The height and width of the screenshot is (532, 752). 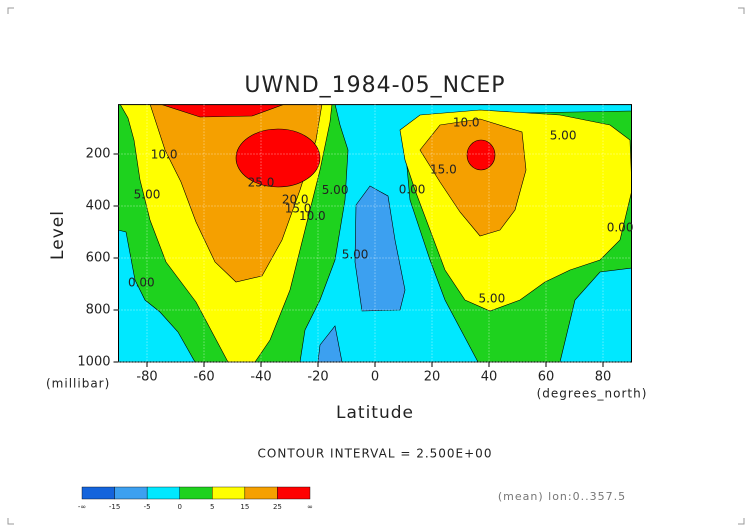 What do you see at coordinates (93, 362) in the screenshot?
I see `y-tick-label: 1000` at bounding box center [93, 362].